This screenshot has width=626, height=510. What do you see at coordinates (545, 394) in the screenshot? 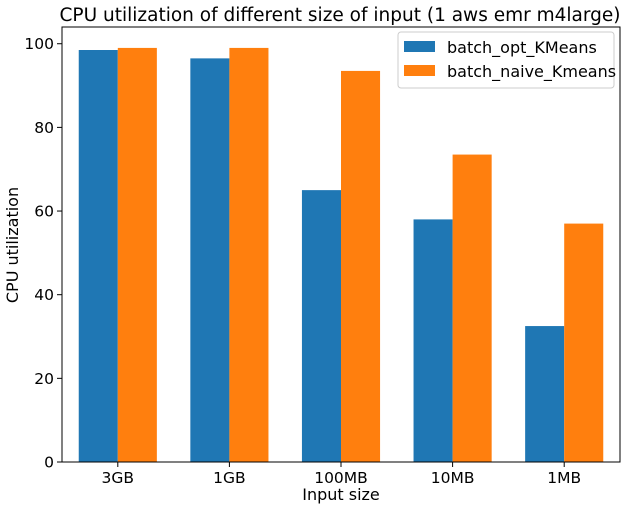
I see `bar-batch-opt-kmeans-1mb` at bounding box center [545, 394].